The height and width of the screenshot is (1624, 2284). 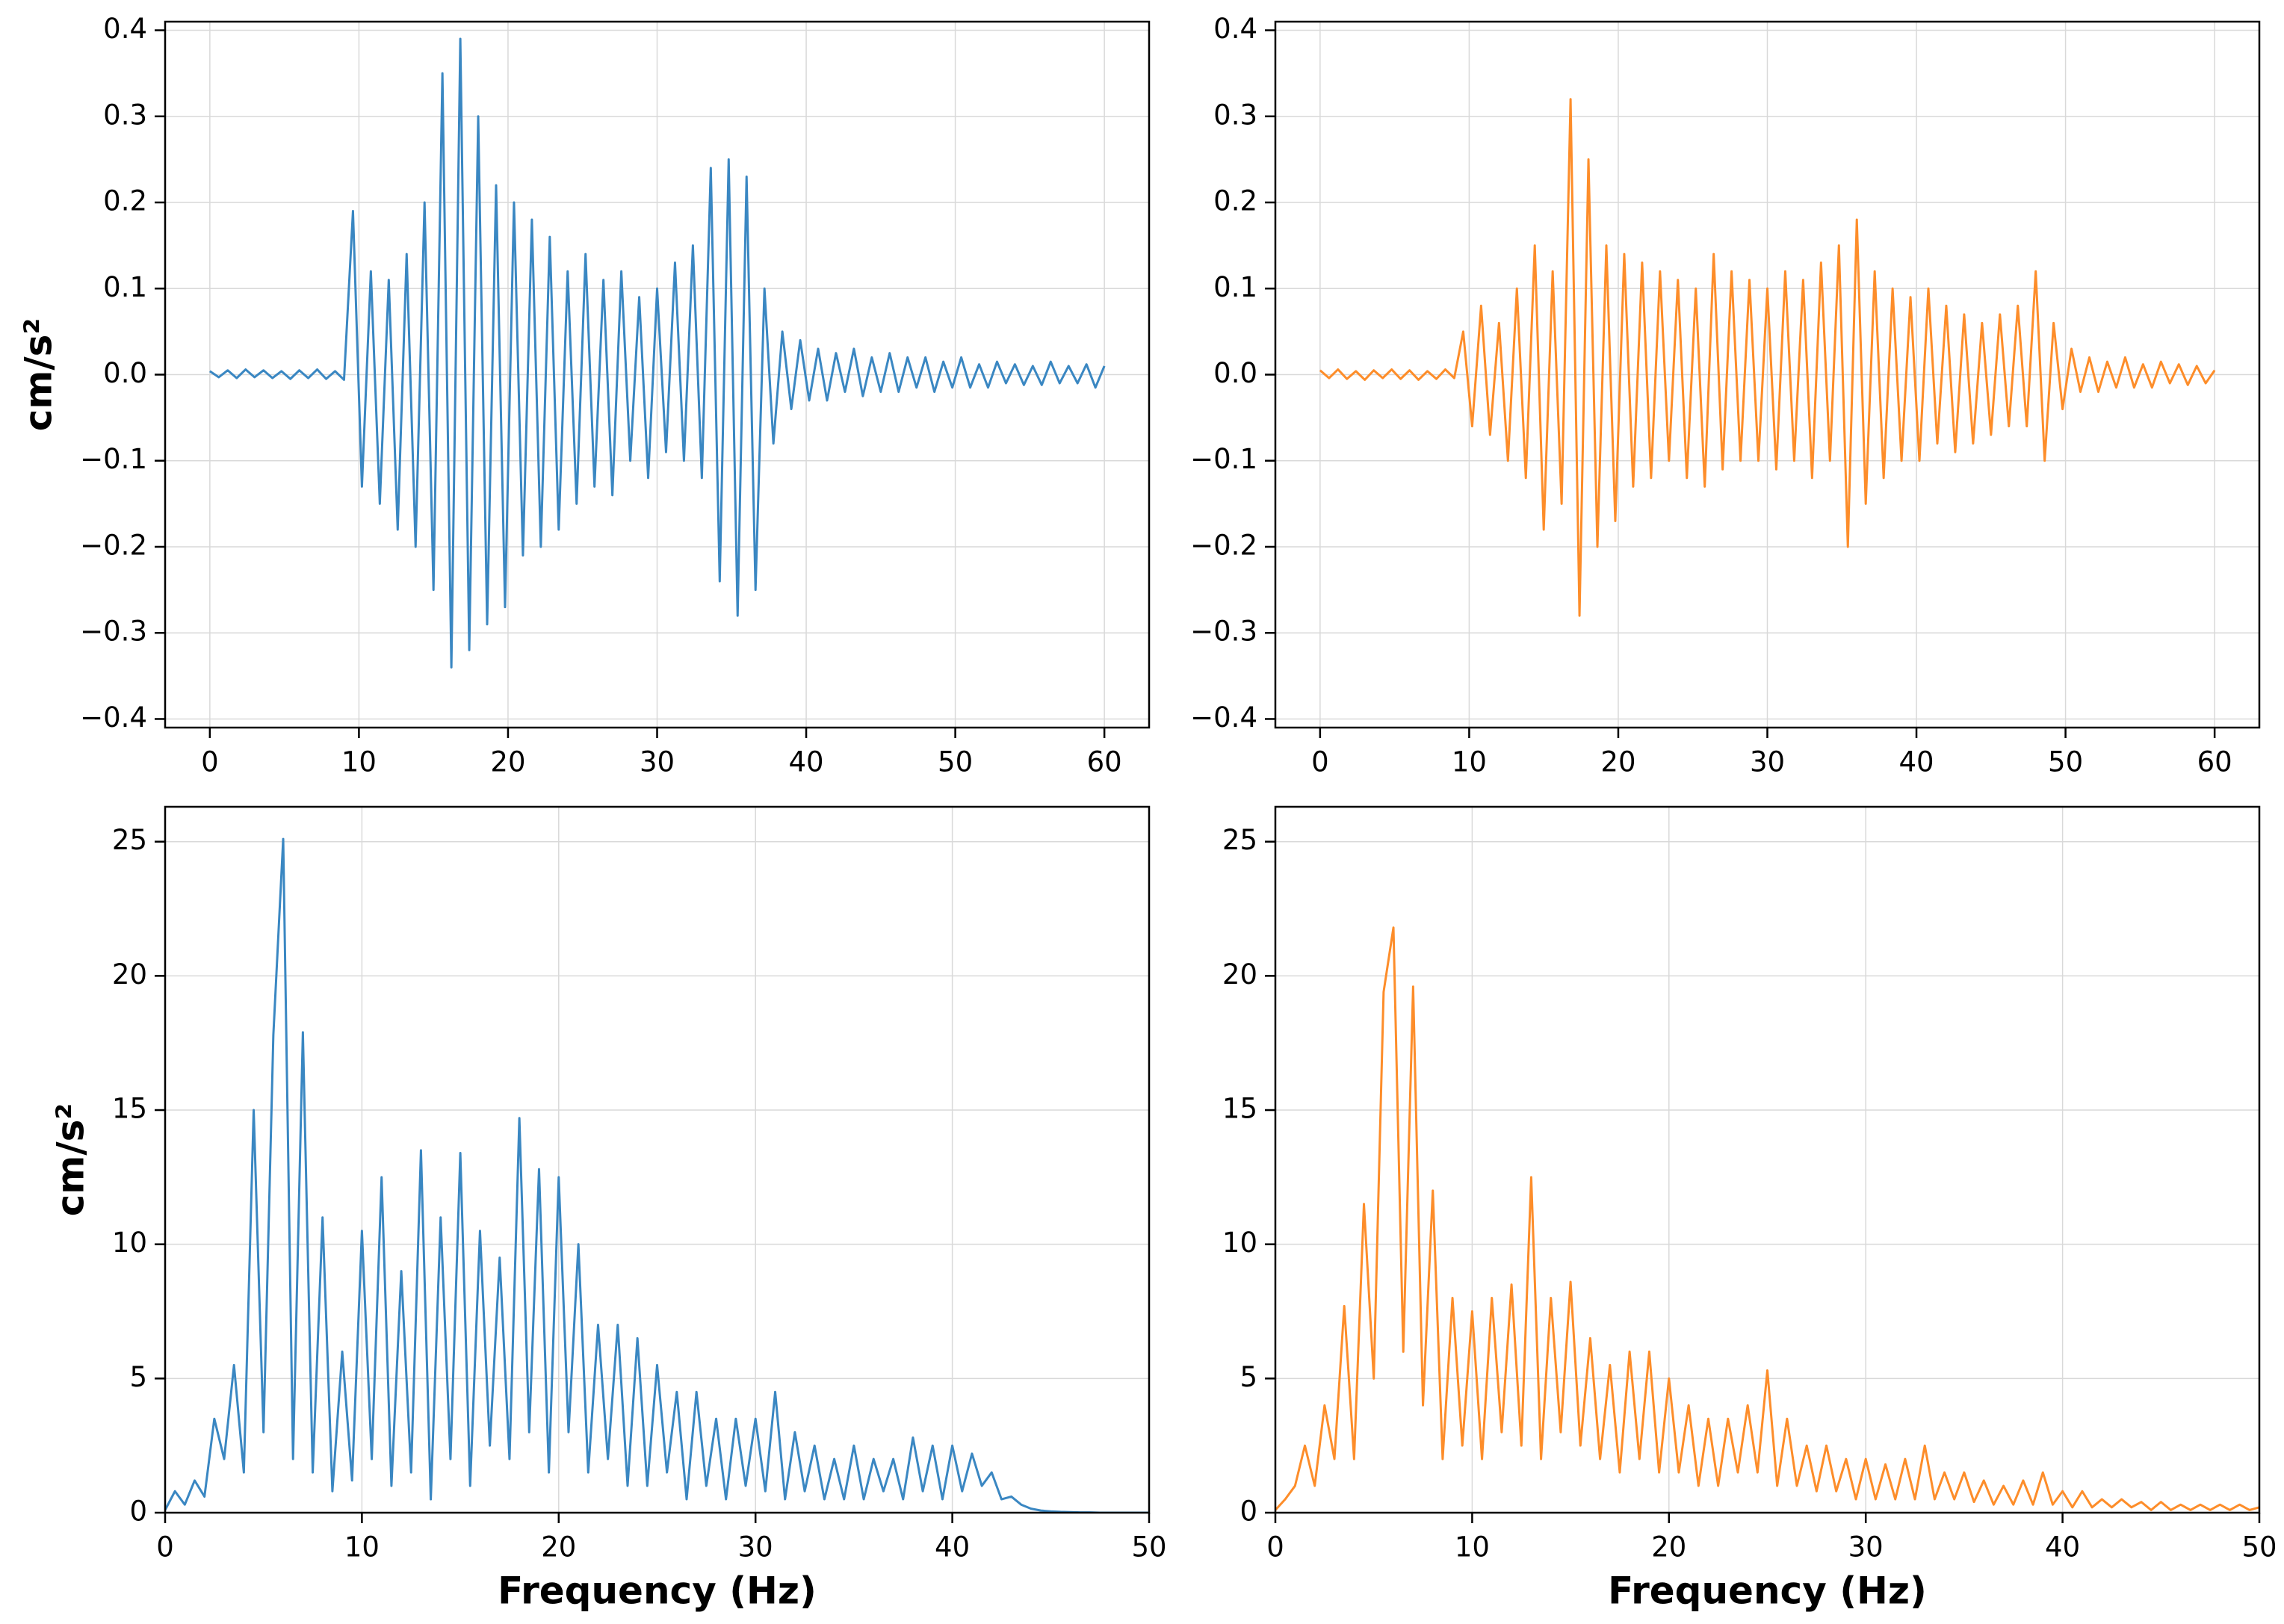 I want to click on trace, so click(x=1767, y=357).